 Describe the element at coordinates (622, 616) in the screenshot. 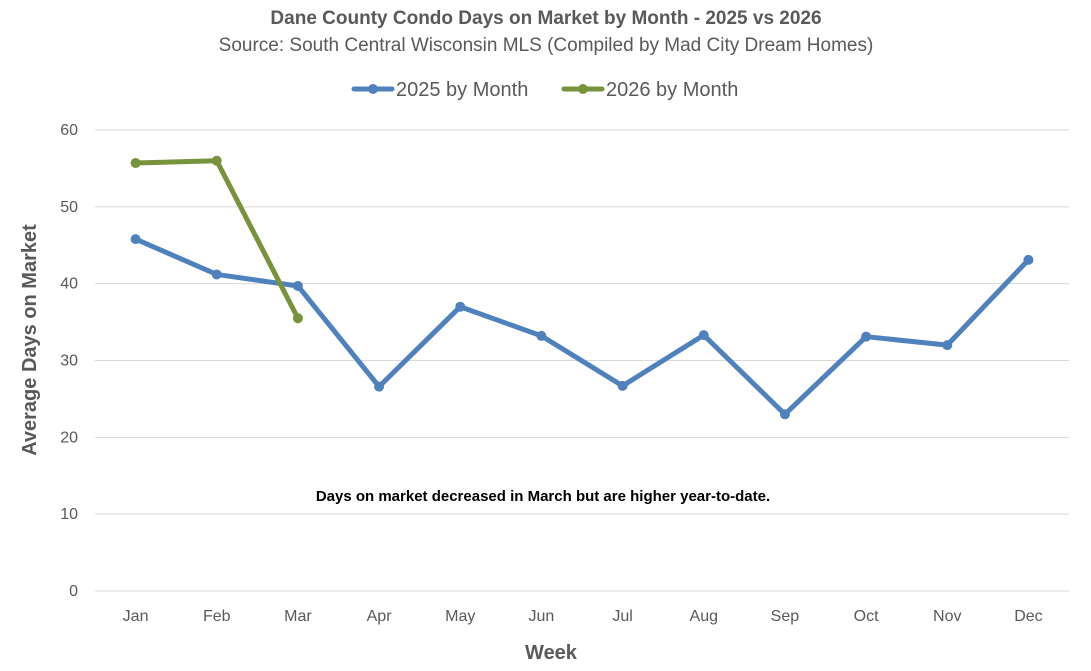

I see `x-tick-label: Jul` at that location.